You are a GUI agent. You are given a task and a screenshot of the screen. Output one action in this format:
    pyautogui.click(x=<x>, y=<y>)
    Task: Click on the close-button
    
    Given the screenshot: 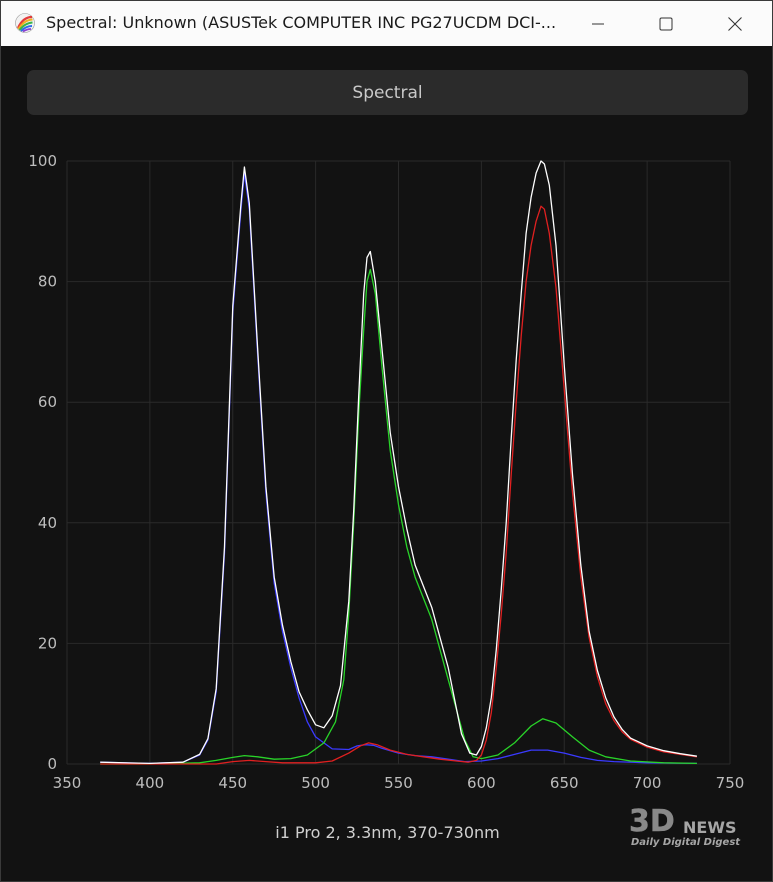 What is the action you would take?
    pyautogui.click(x=735, y=23)
    